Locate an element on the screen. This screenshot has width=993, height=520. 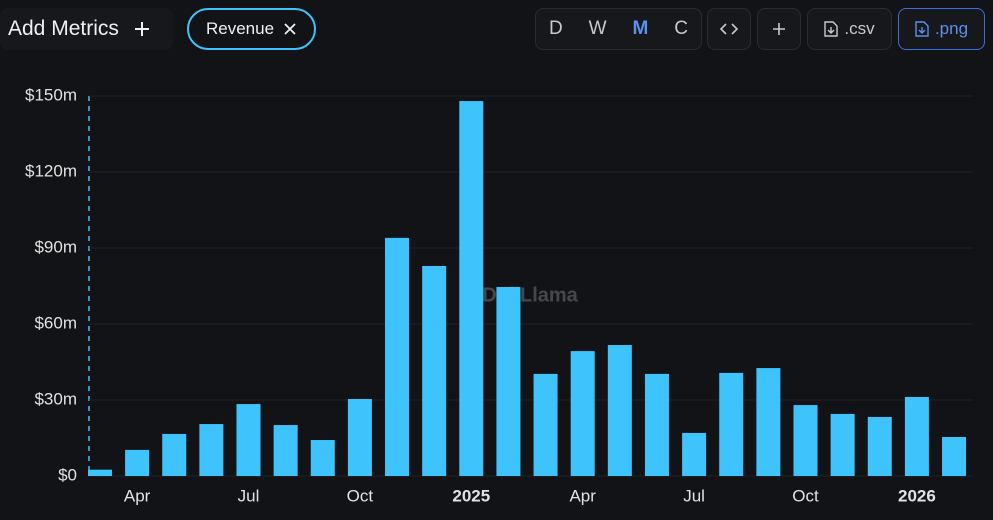
add-button is located at coordinates (779, 29).